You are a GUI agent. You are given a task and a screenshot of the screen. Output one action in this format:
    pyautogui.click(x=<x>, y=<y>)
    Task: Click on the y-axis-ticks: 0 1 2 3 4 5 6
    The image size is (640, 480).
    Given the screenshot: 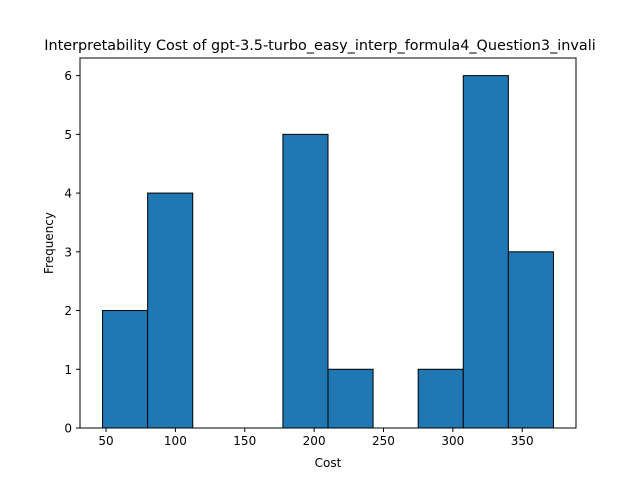 What is the action you would take?
    pyautogui.click(x=72, y=252)
    